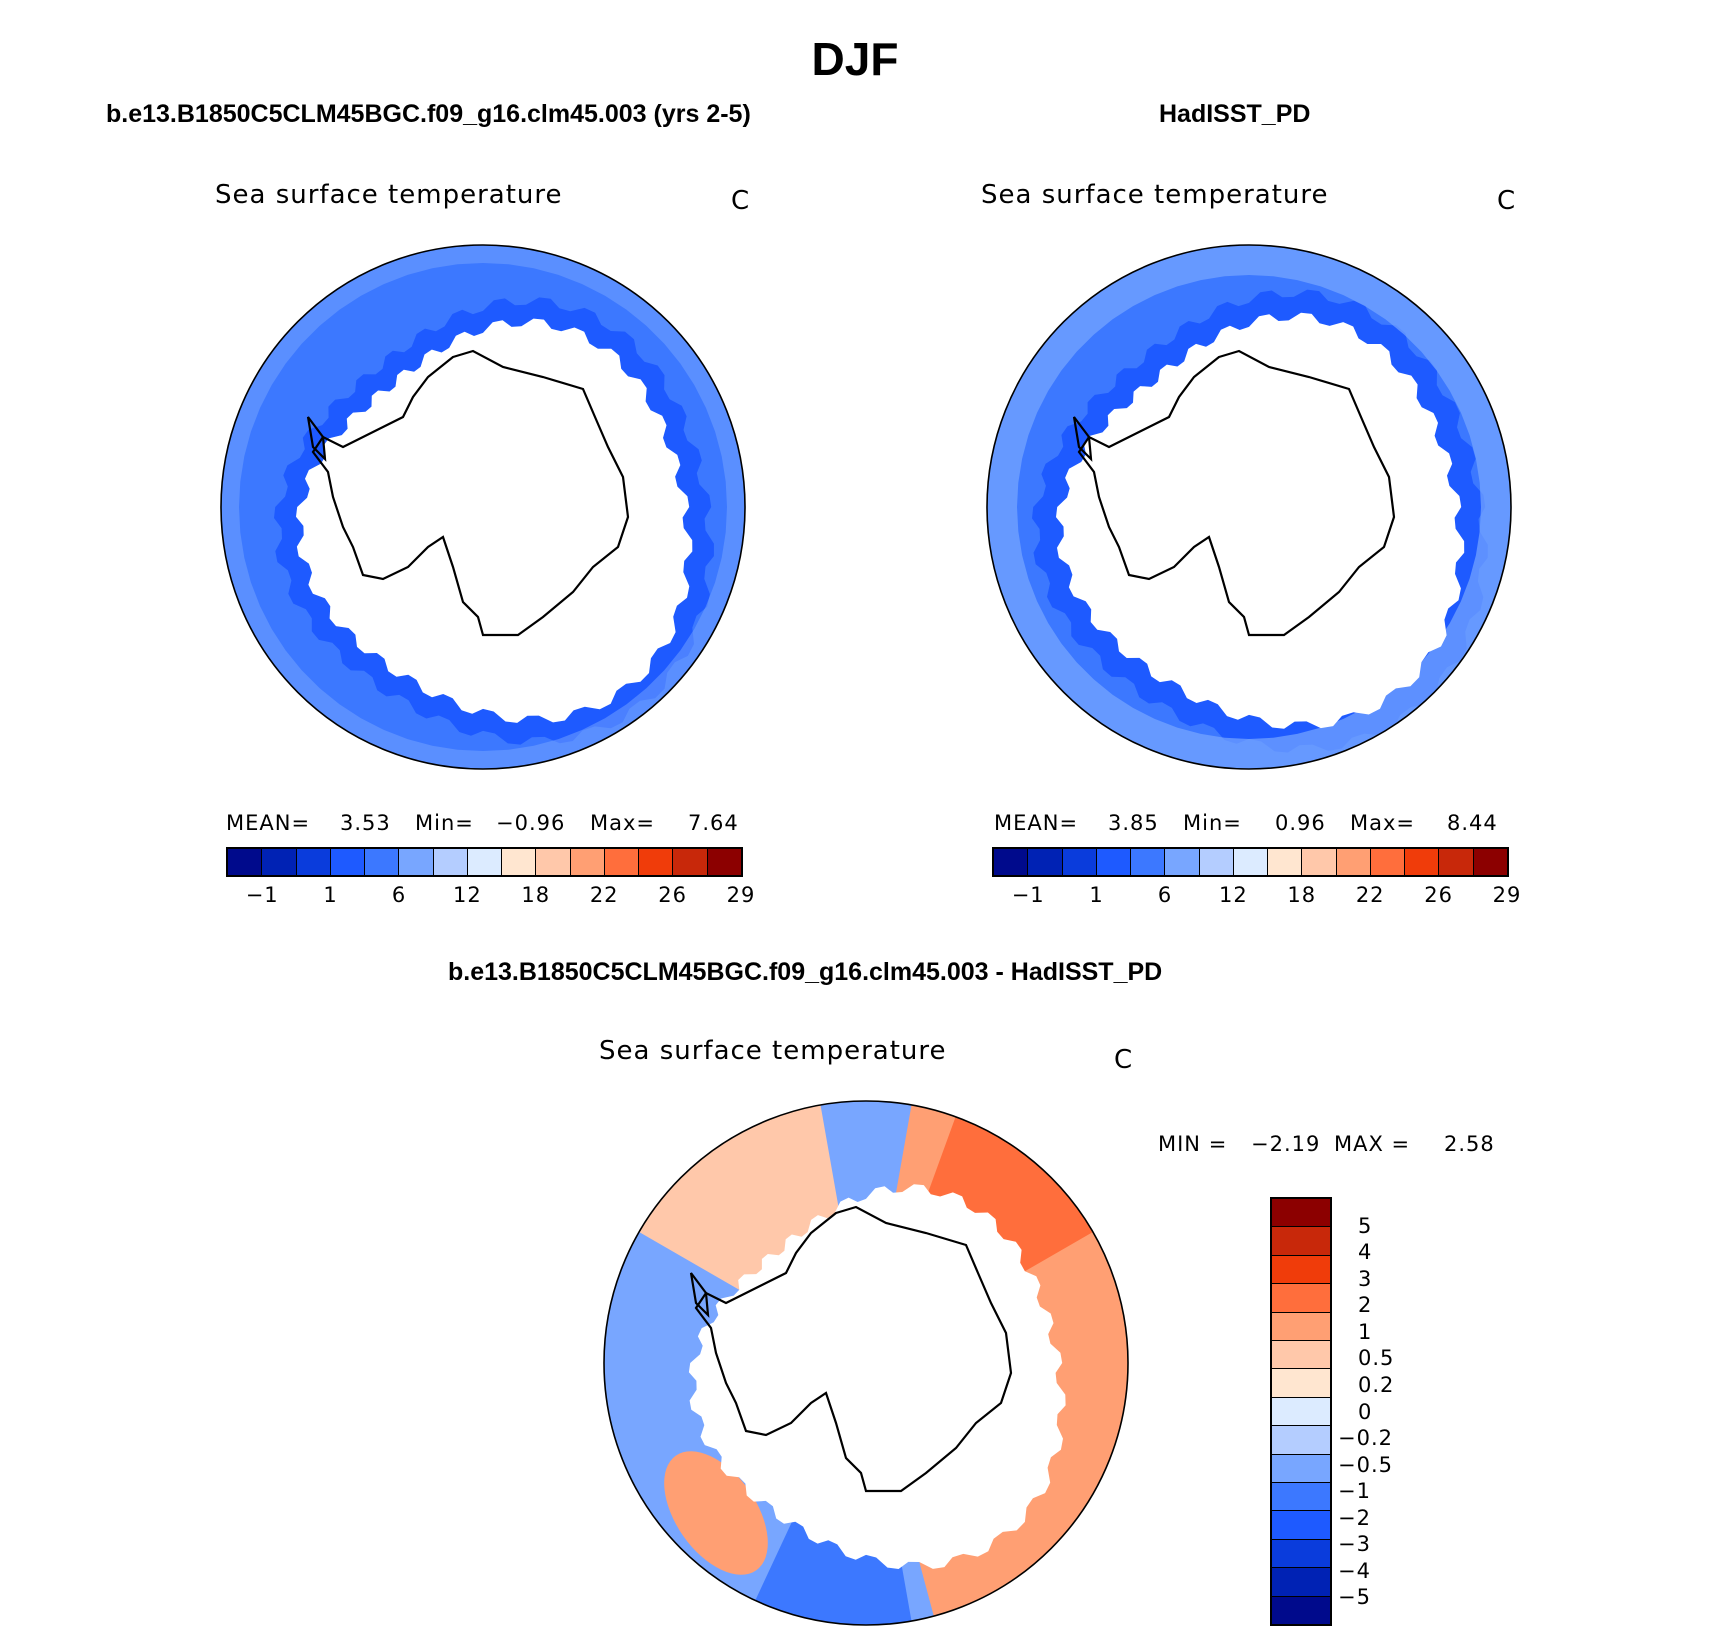  Describe the element at coordinates (1365, 1225) in the screenshot. I see `colorbar-tick-label: 5` at that location.